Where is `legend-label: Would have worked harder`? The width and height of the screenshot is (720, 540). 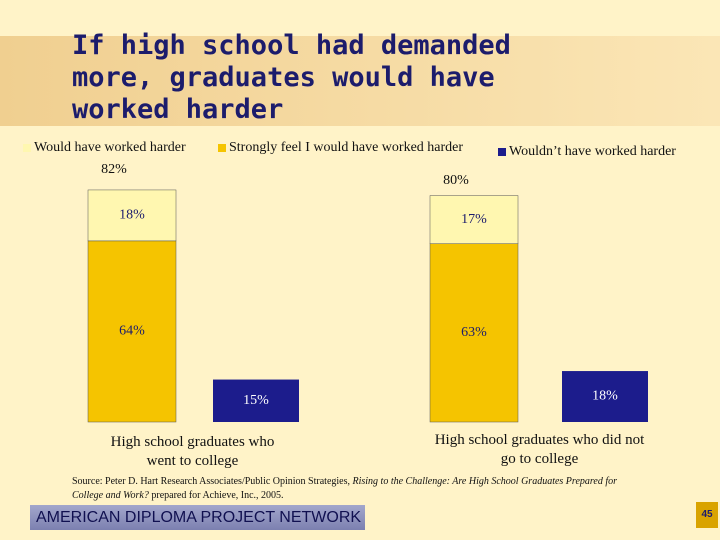 legend-label: Would have worked harder is located at coordinates (110, 147).